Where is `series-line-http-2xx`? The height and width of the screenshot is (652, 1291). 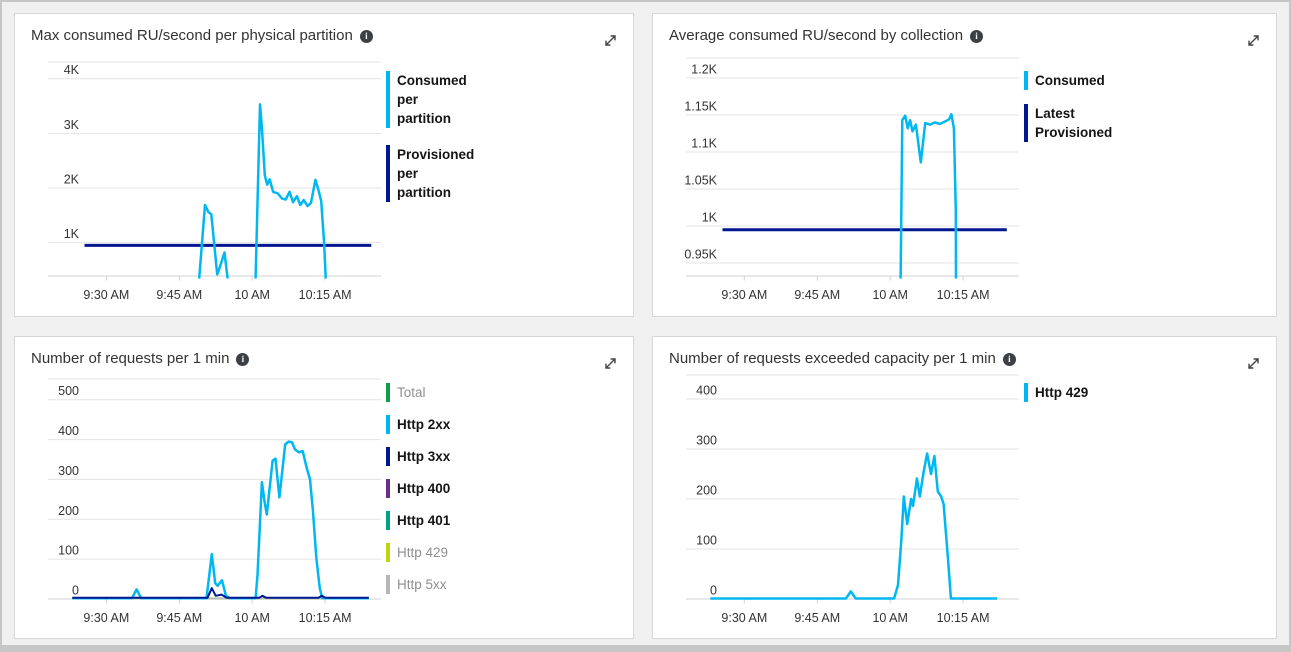
series-line-http-2xx is located at coordinates (220, 520).